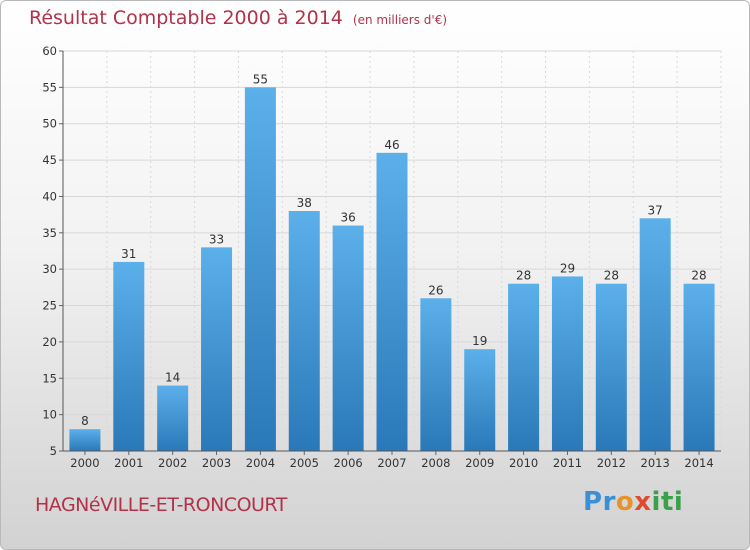 The width and height of the screenshot is (750, 550). What do you see at coordinates (85, 421) in the screenshot?
I see `bar-value-label: 8` at bounding box center [85, 421].